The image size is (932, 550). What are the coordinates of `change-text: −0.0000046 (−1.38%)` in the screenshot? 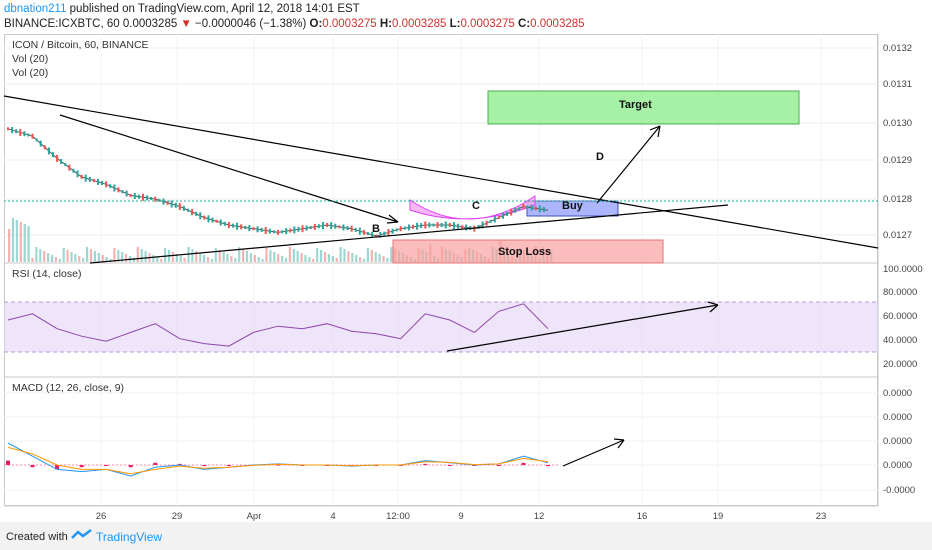 It's located at (251, 24).